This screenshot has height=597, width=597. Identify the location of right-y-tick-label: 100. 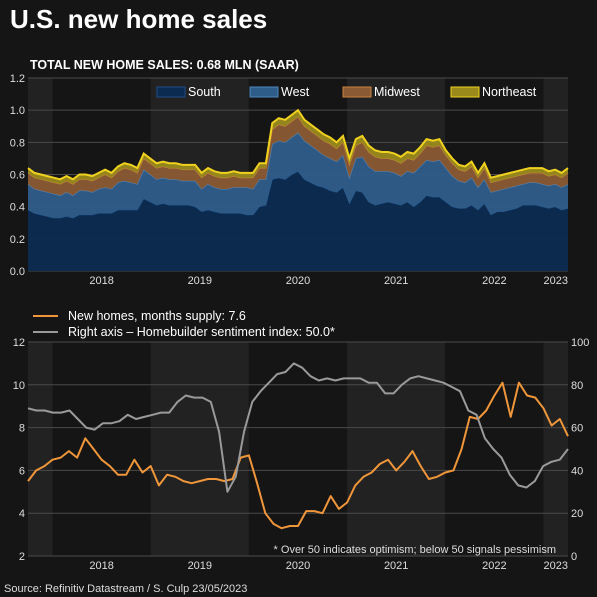
(580, 343).